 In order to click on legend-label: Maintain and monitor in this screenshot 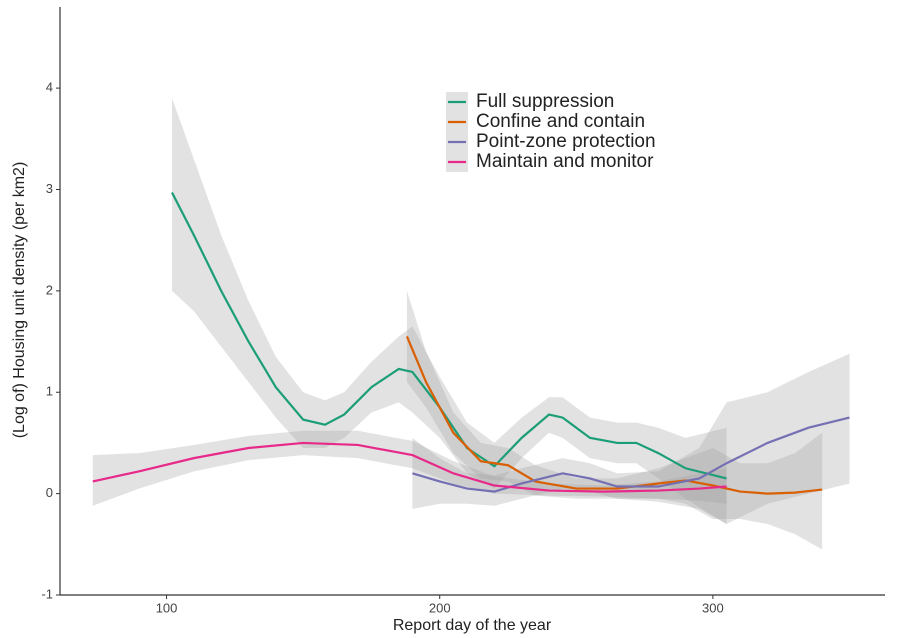, I will do `click(565, 161)`.